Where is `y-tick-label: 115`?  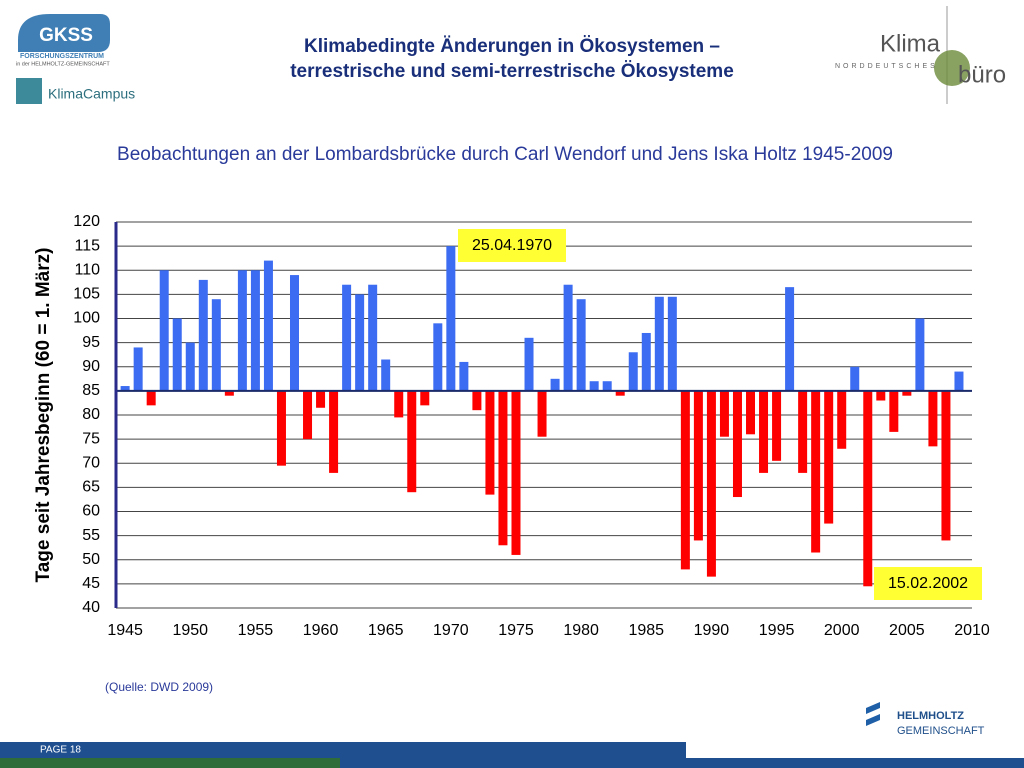
y-tick-label: 115 is located at coordinates (87, 245).